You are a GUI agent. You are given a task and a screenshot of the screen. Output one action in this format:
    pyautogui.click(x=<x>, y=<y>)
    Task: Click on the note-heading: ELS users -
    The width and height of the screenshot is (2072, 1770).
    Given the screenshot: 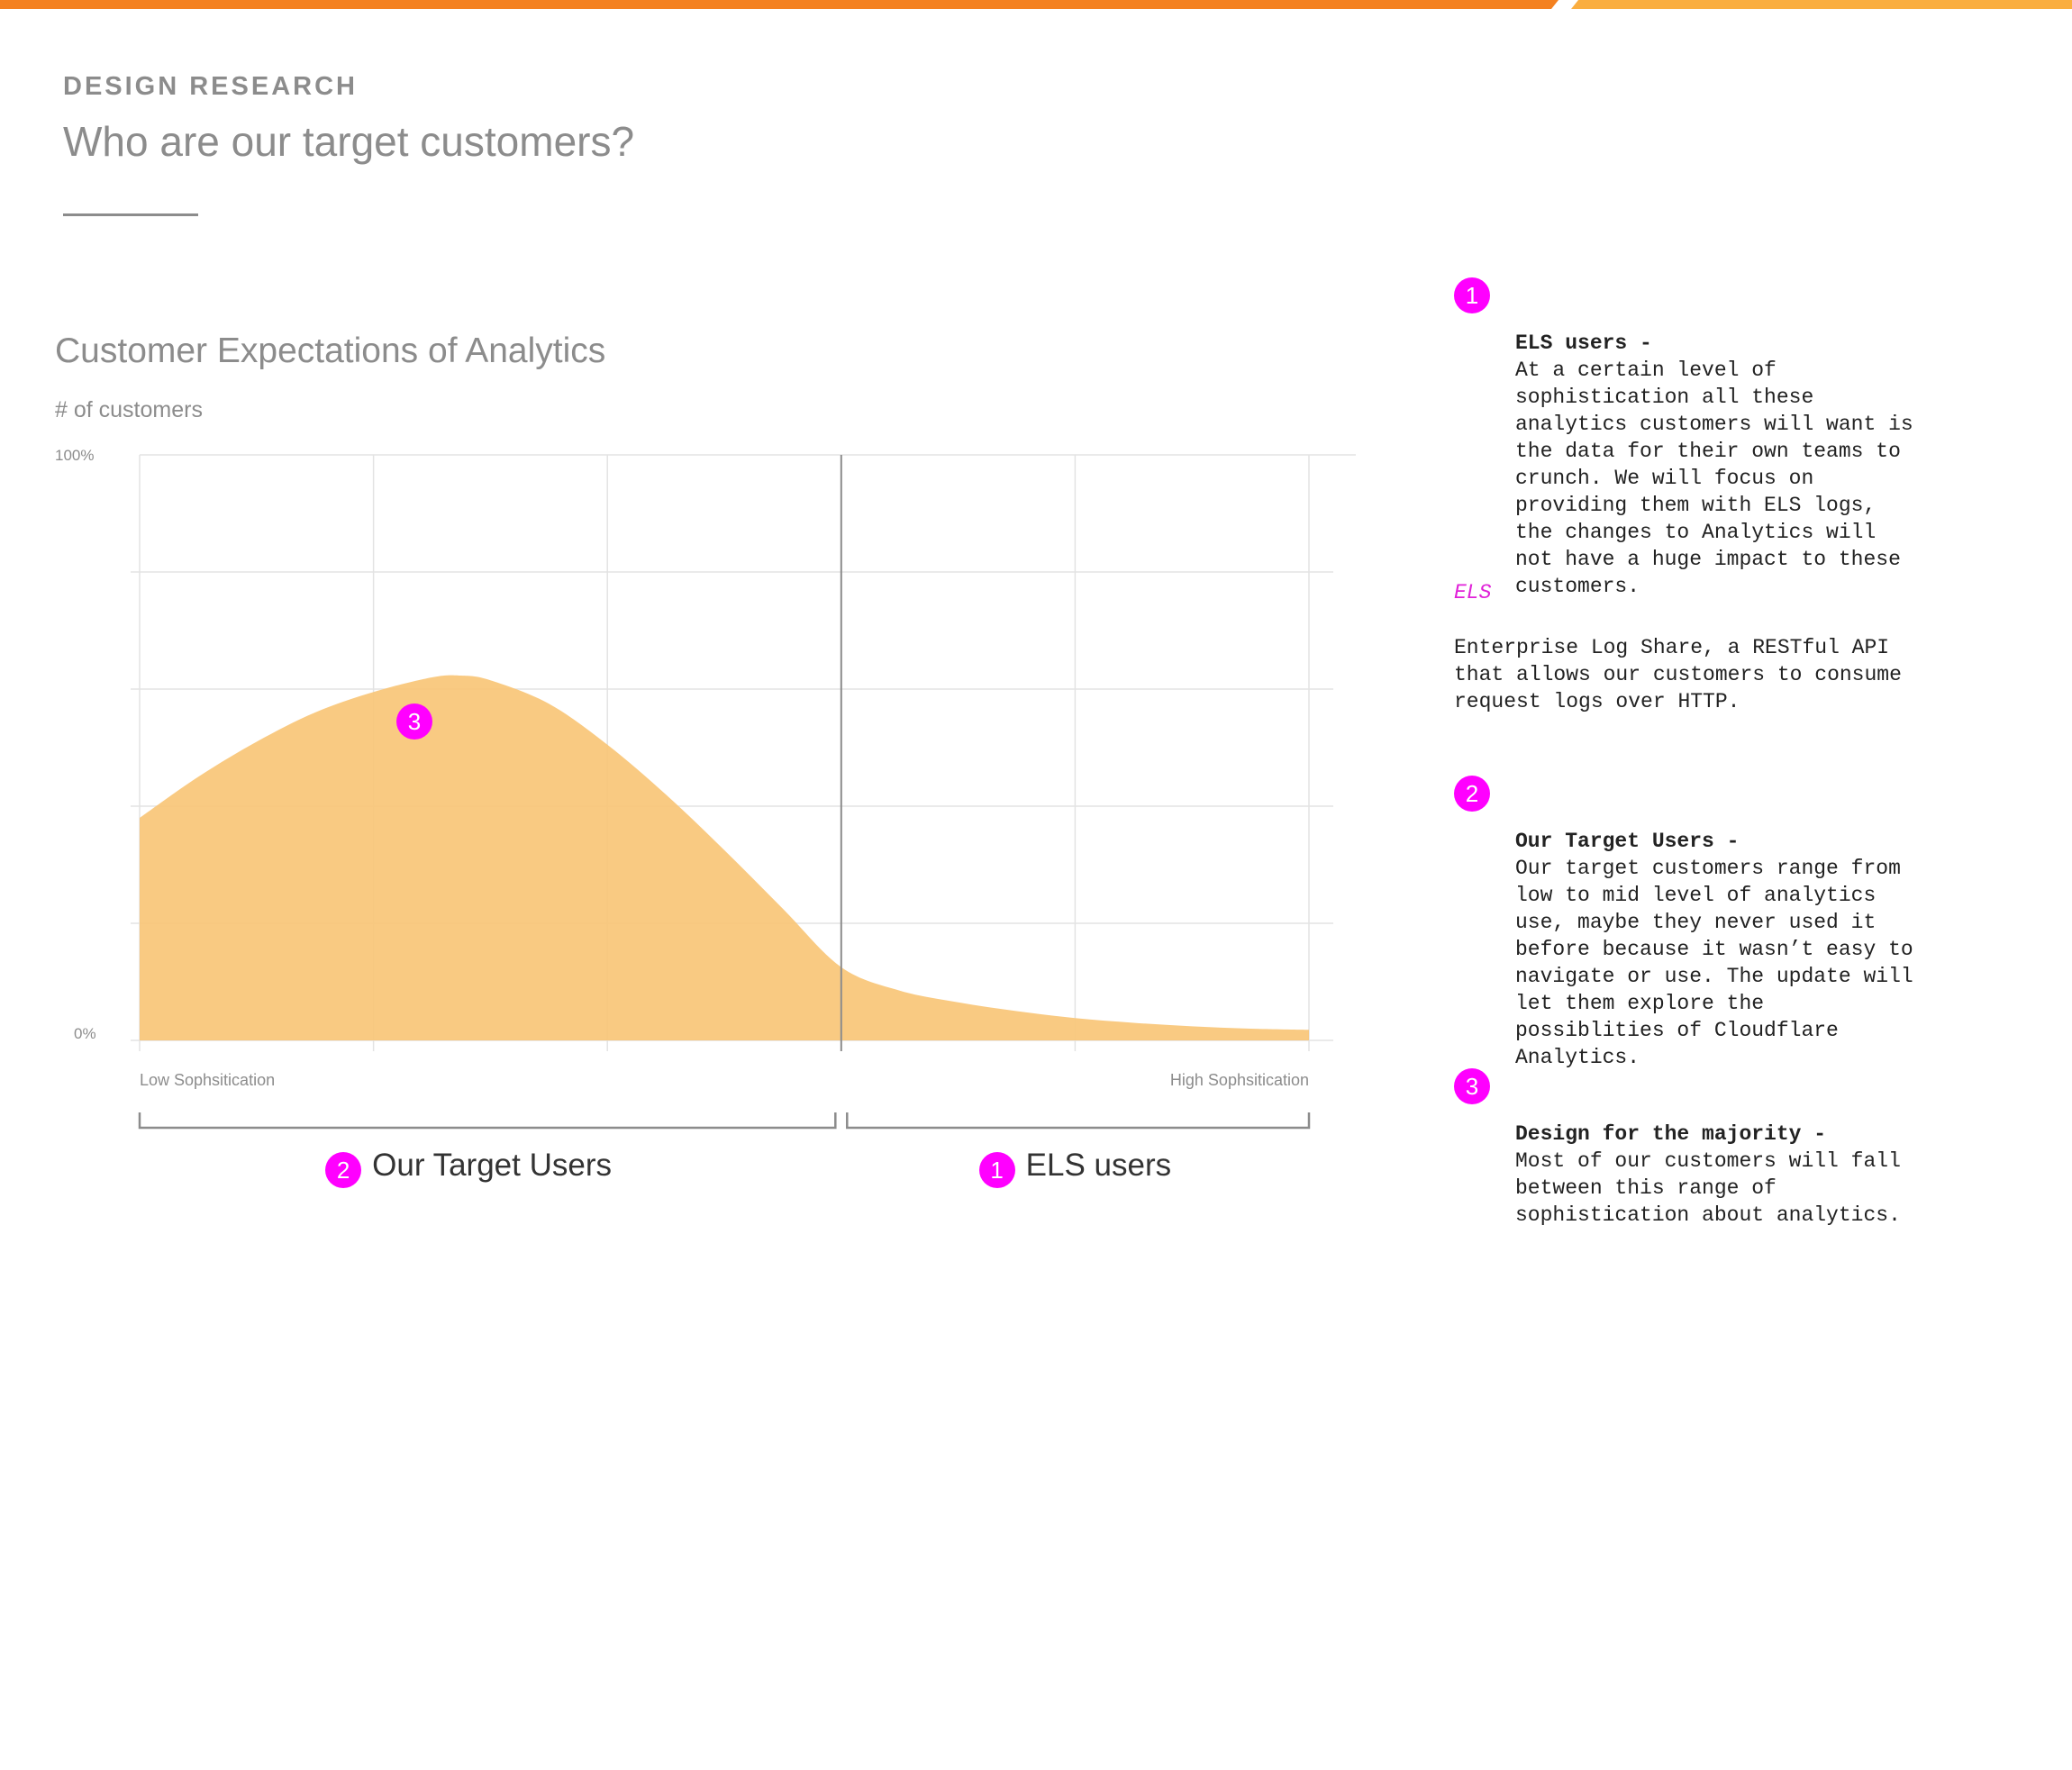 What is the action you would take?
    pyautogui.click(x=1583, y=343)
    